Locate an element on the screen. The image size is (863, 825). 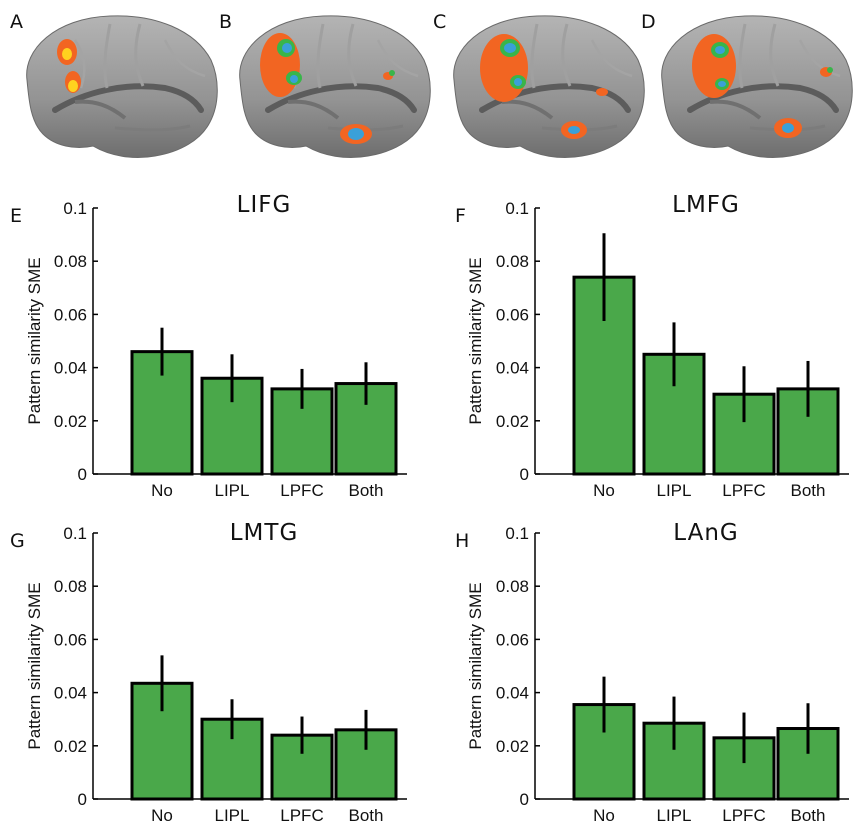
panel-letter: F is located at coordinates (460, 216).